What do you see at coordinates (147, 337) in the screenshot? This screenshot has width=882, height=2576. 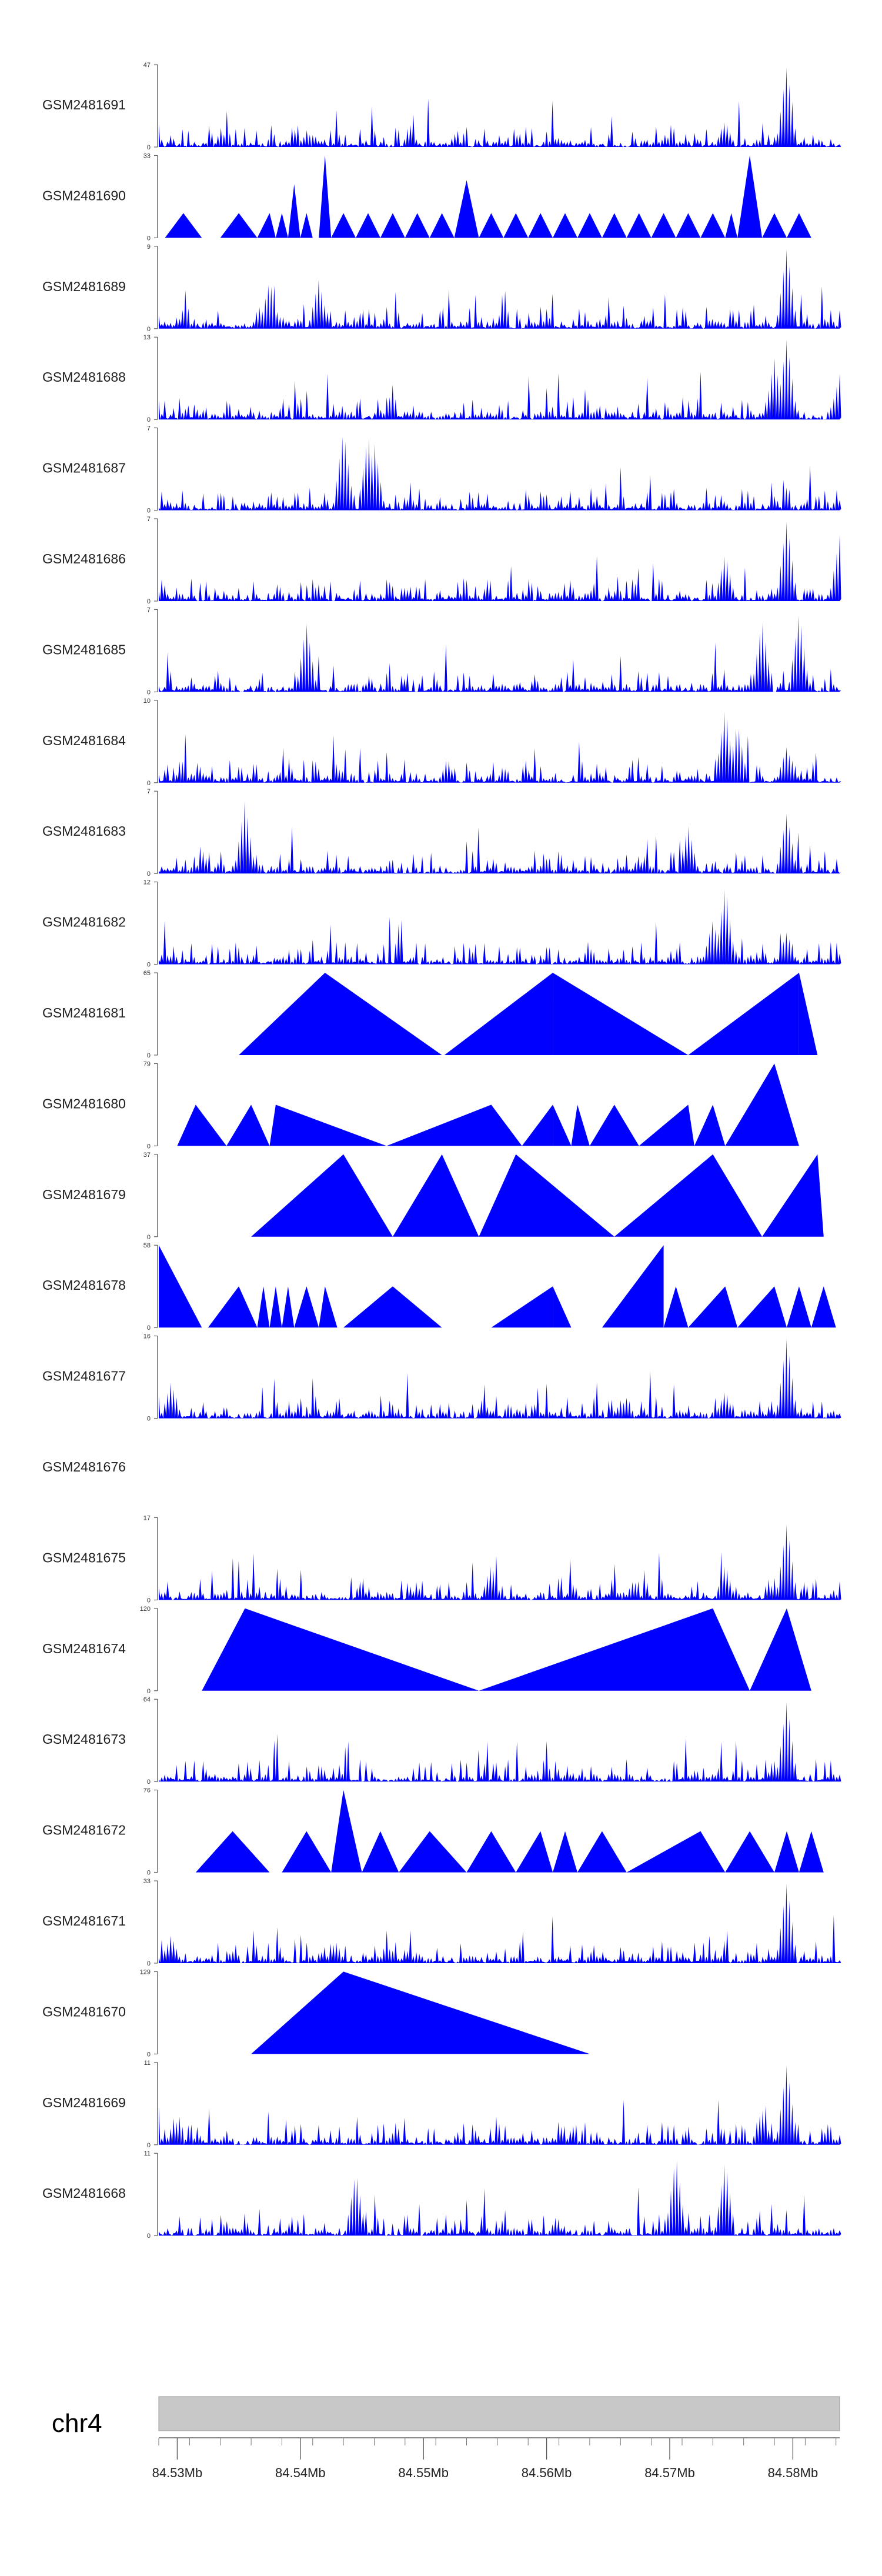 I see `y-axis-max-label: 13` at bounding box center [147, 337].